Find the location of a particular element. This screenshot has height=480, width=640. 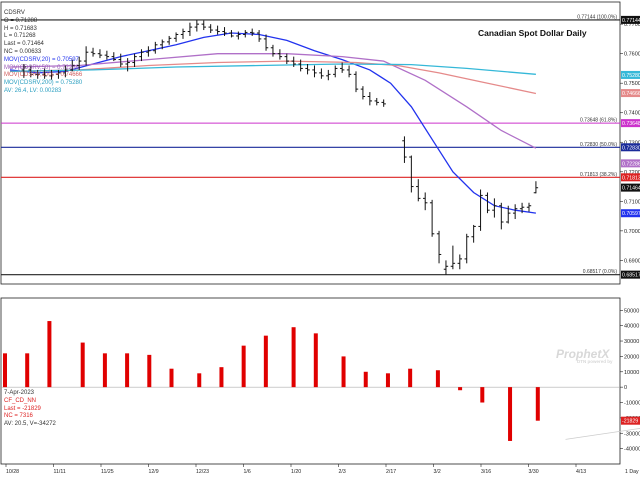

x-tick-label: 3/16 is located at coordinates (486, 472).